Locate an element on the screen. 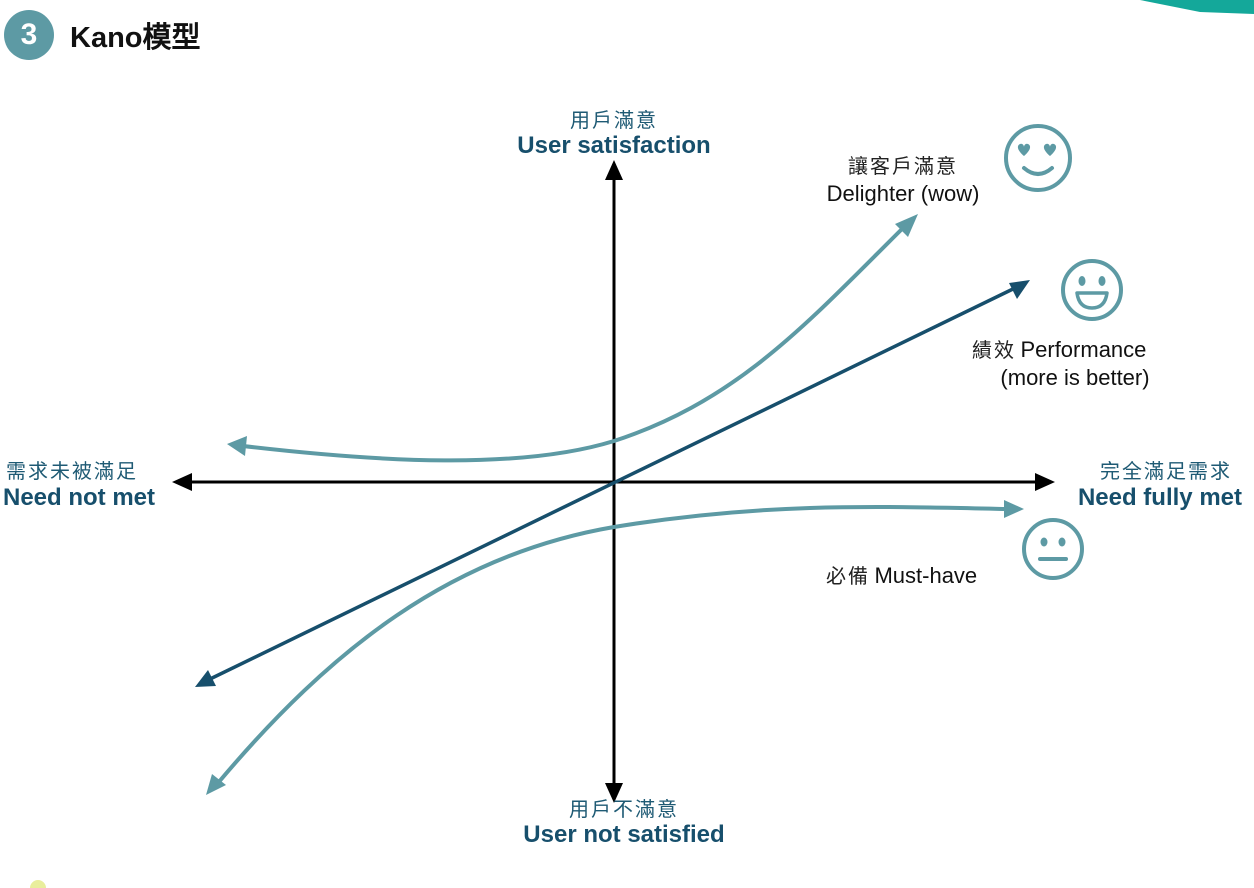  delighter-label-en: Delighter (wow) is located at coordinates (903, 193).